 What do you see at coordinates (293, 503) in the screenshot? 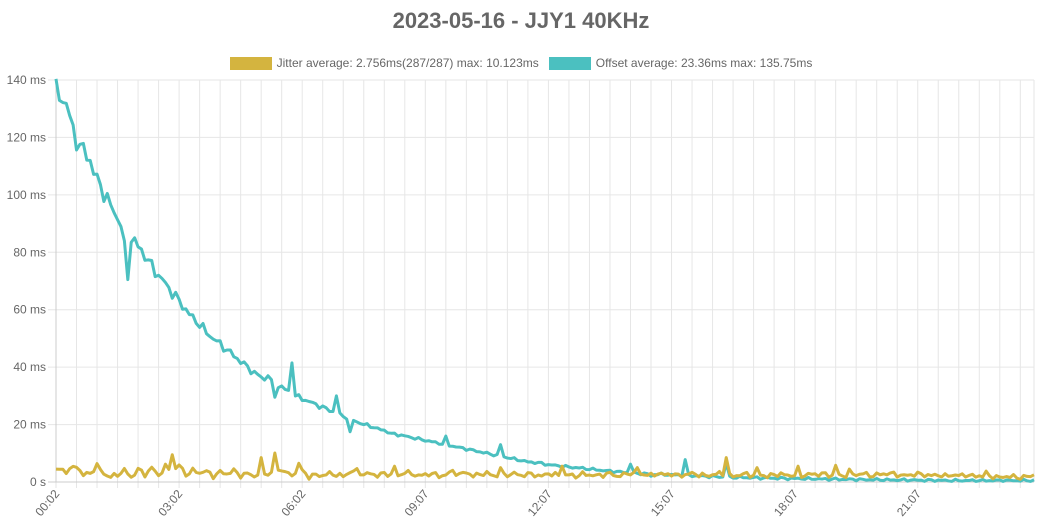
I see `x-tick-label: 06:02` at bounding box center [293, 503].